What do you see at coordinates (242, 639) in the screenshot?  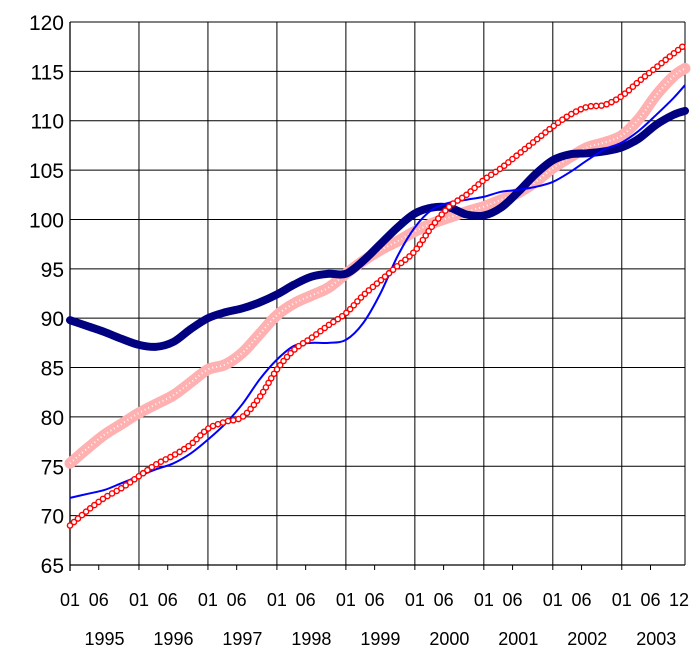 I see `x-year-label: 1997` at bounding box center [242, 639].